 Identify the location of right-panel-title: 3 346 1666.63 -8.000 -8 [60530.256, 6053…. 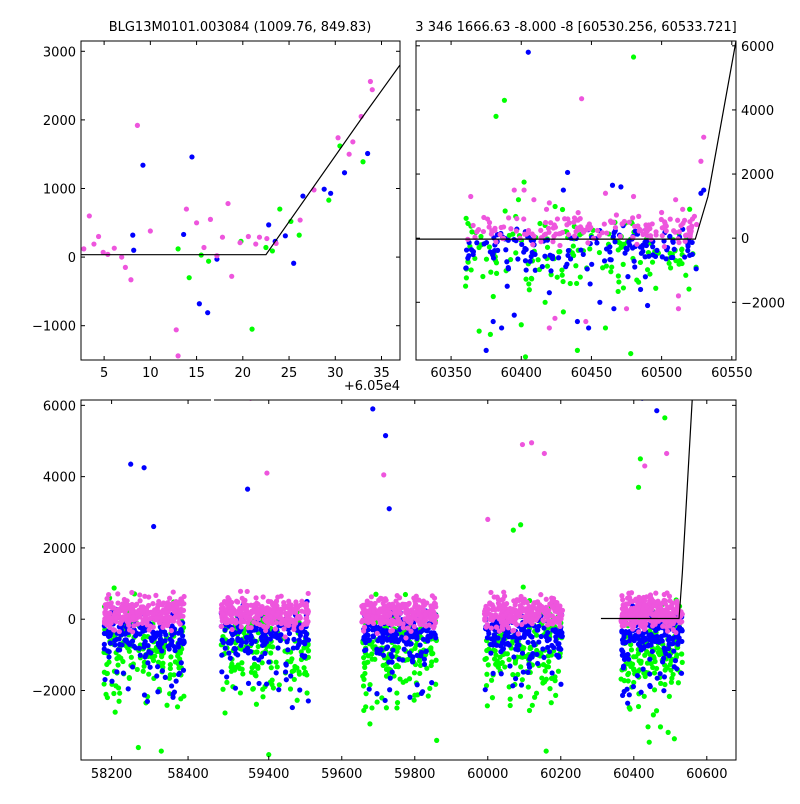
(575, 27).